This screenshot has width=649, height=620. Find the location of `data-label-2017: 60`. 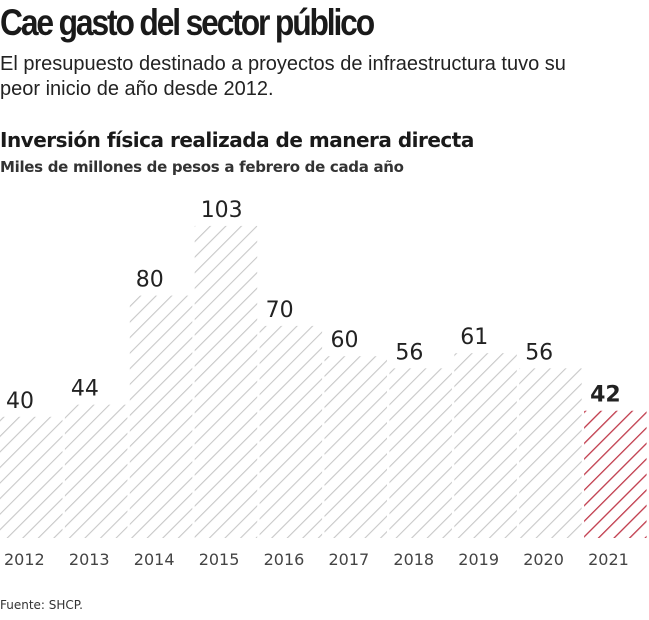

data-label-2017: 60 is located at coordinates (345, 340).